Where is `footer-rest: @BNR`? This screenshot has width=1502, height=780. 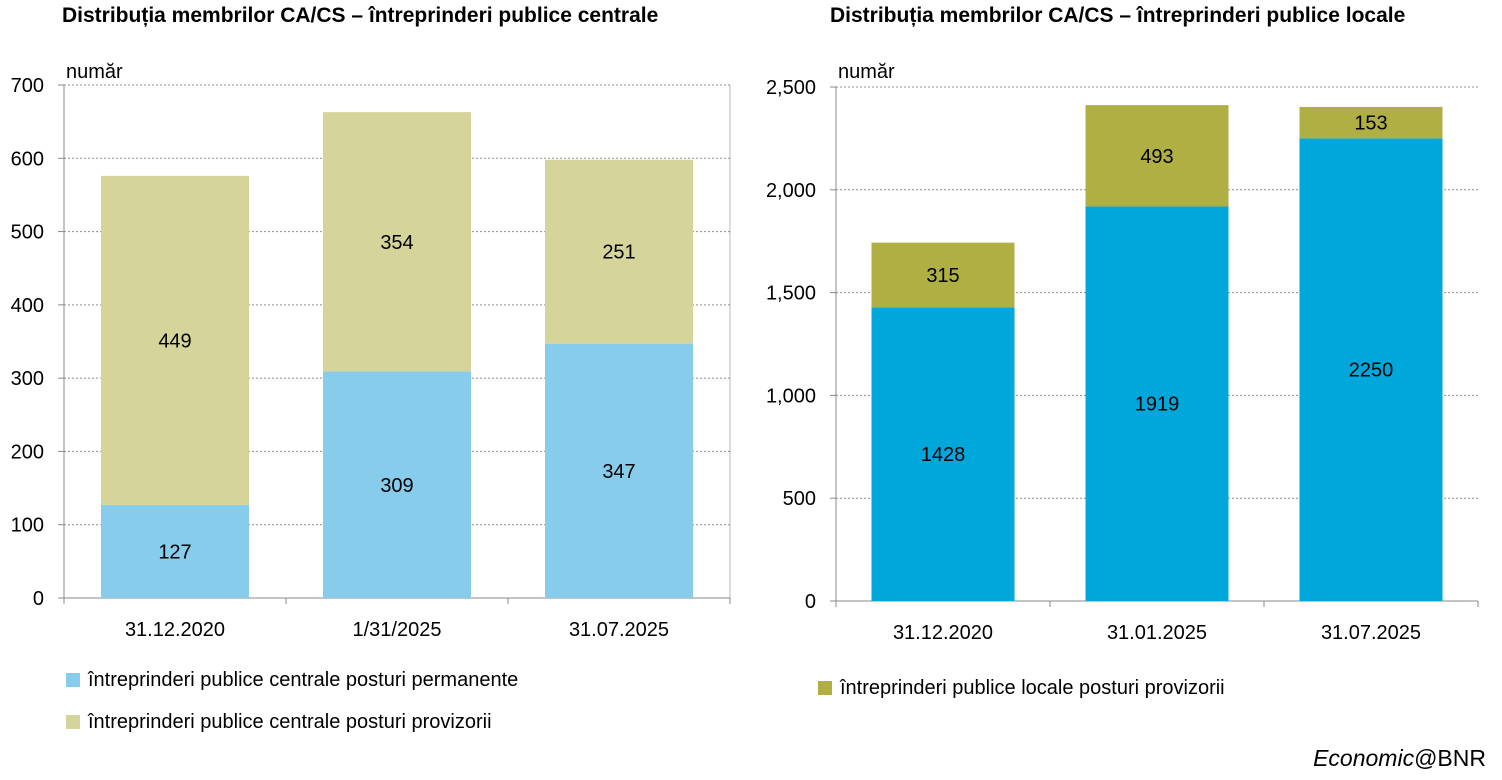
footer-rest: @BNR is located at coordinates (1450, 758).